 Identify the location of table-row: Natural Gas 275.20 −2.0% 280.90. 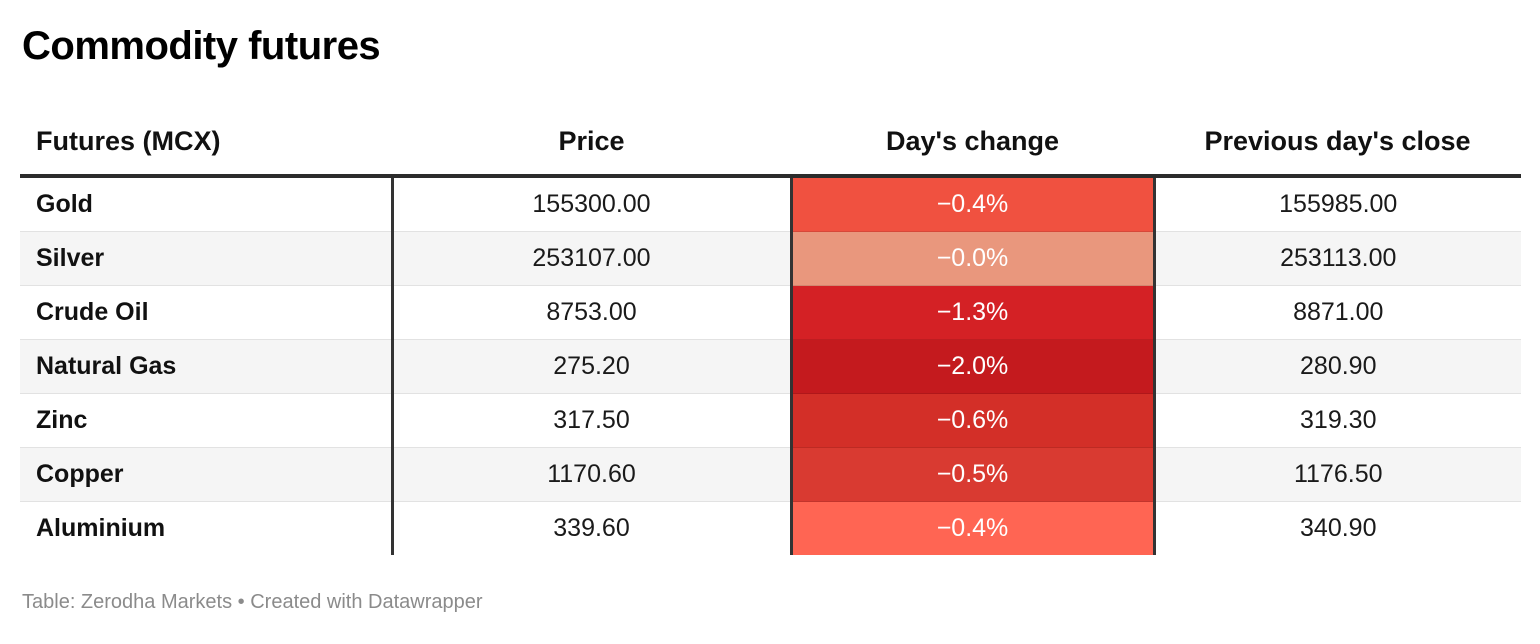
(770, 366).